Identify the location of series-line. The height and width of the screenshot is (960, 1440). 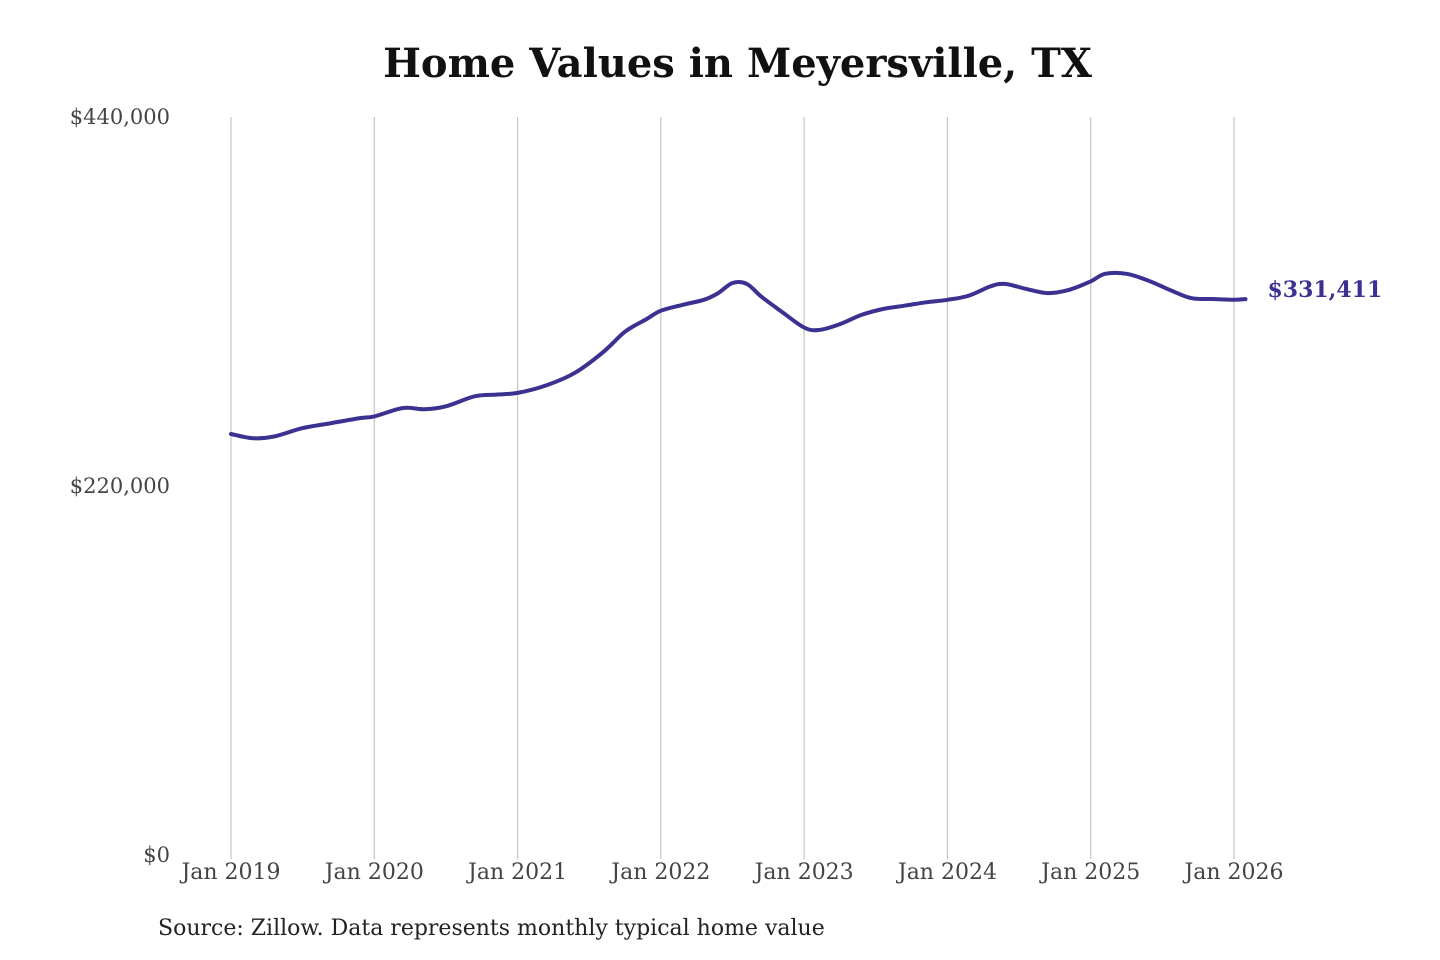
(738, 355).